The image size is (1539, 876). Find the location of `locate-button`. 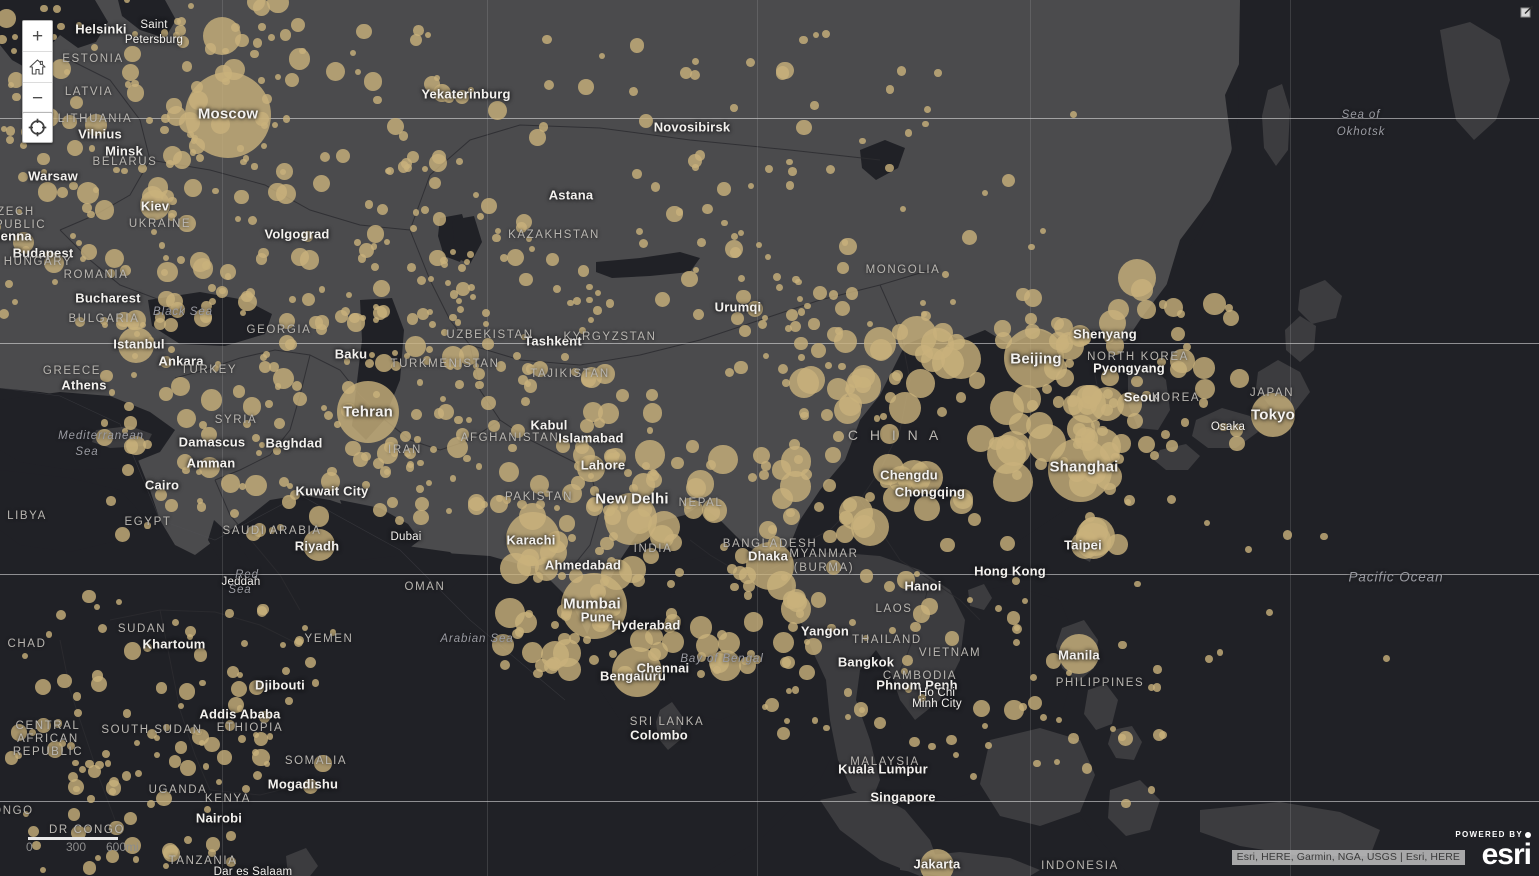

locate-button is located at coordinates (37, 127).